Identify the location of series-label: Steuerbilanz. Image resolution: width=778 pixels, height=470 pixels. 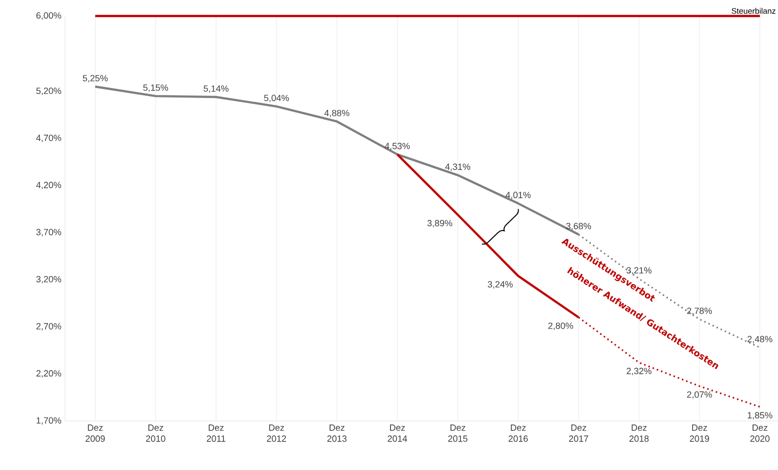
(754, 11).